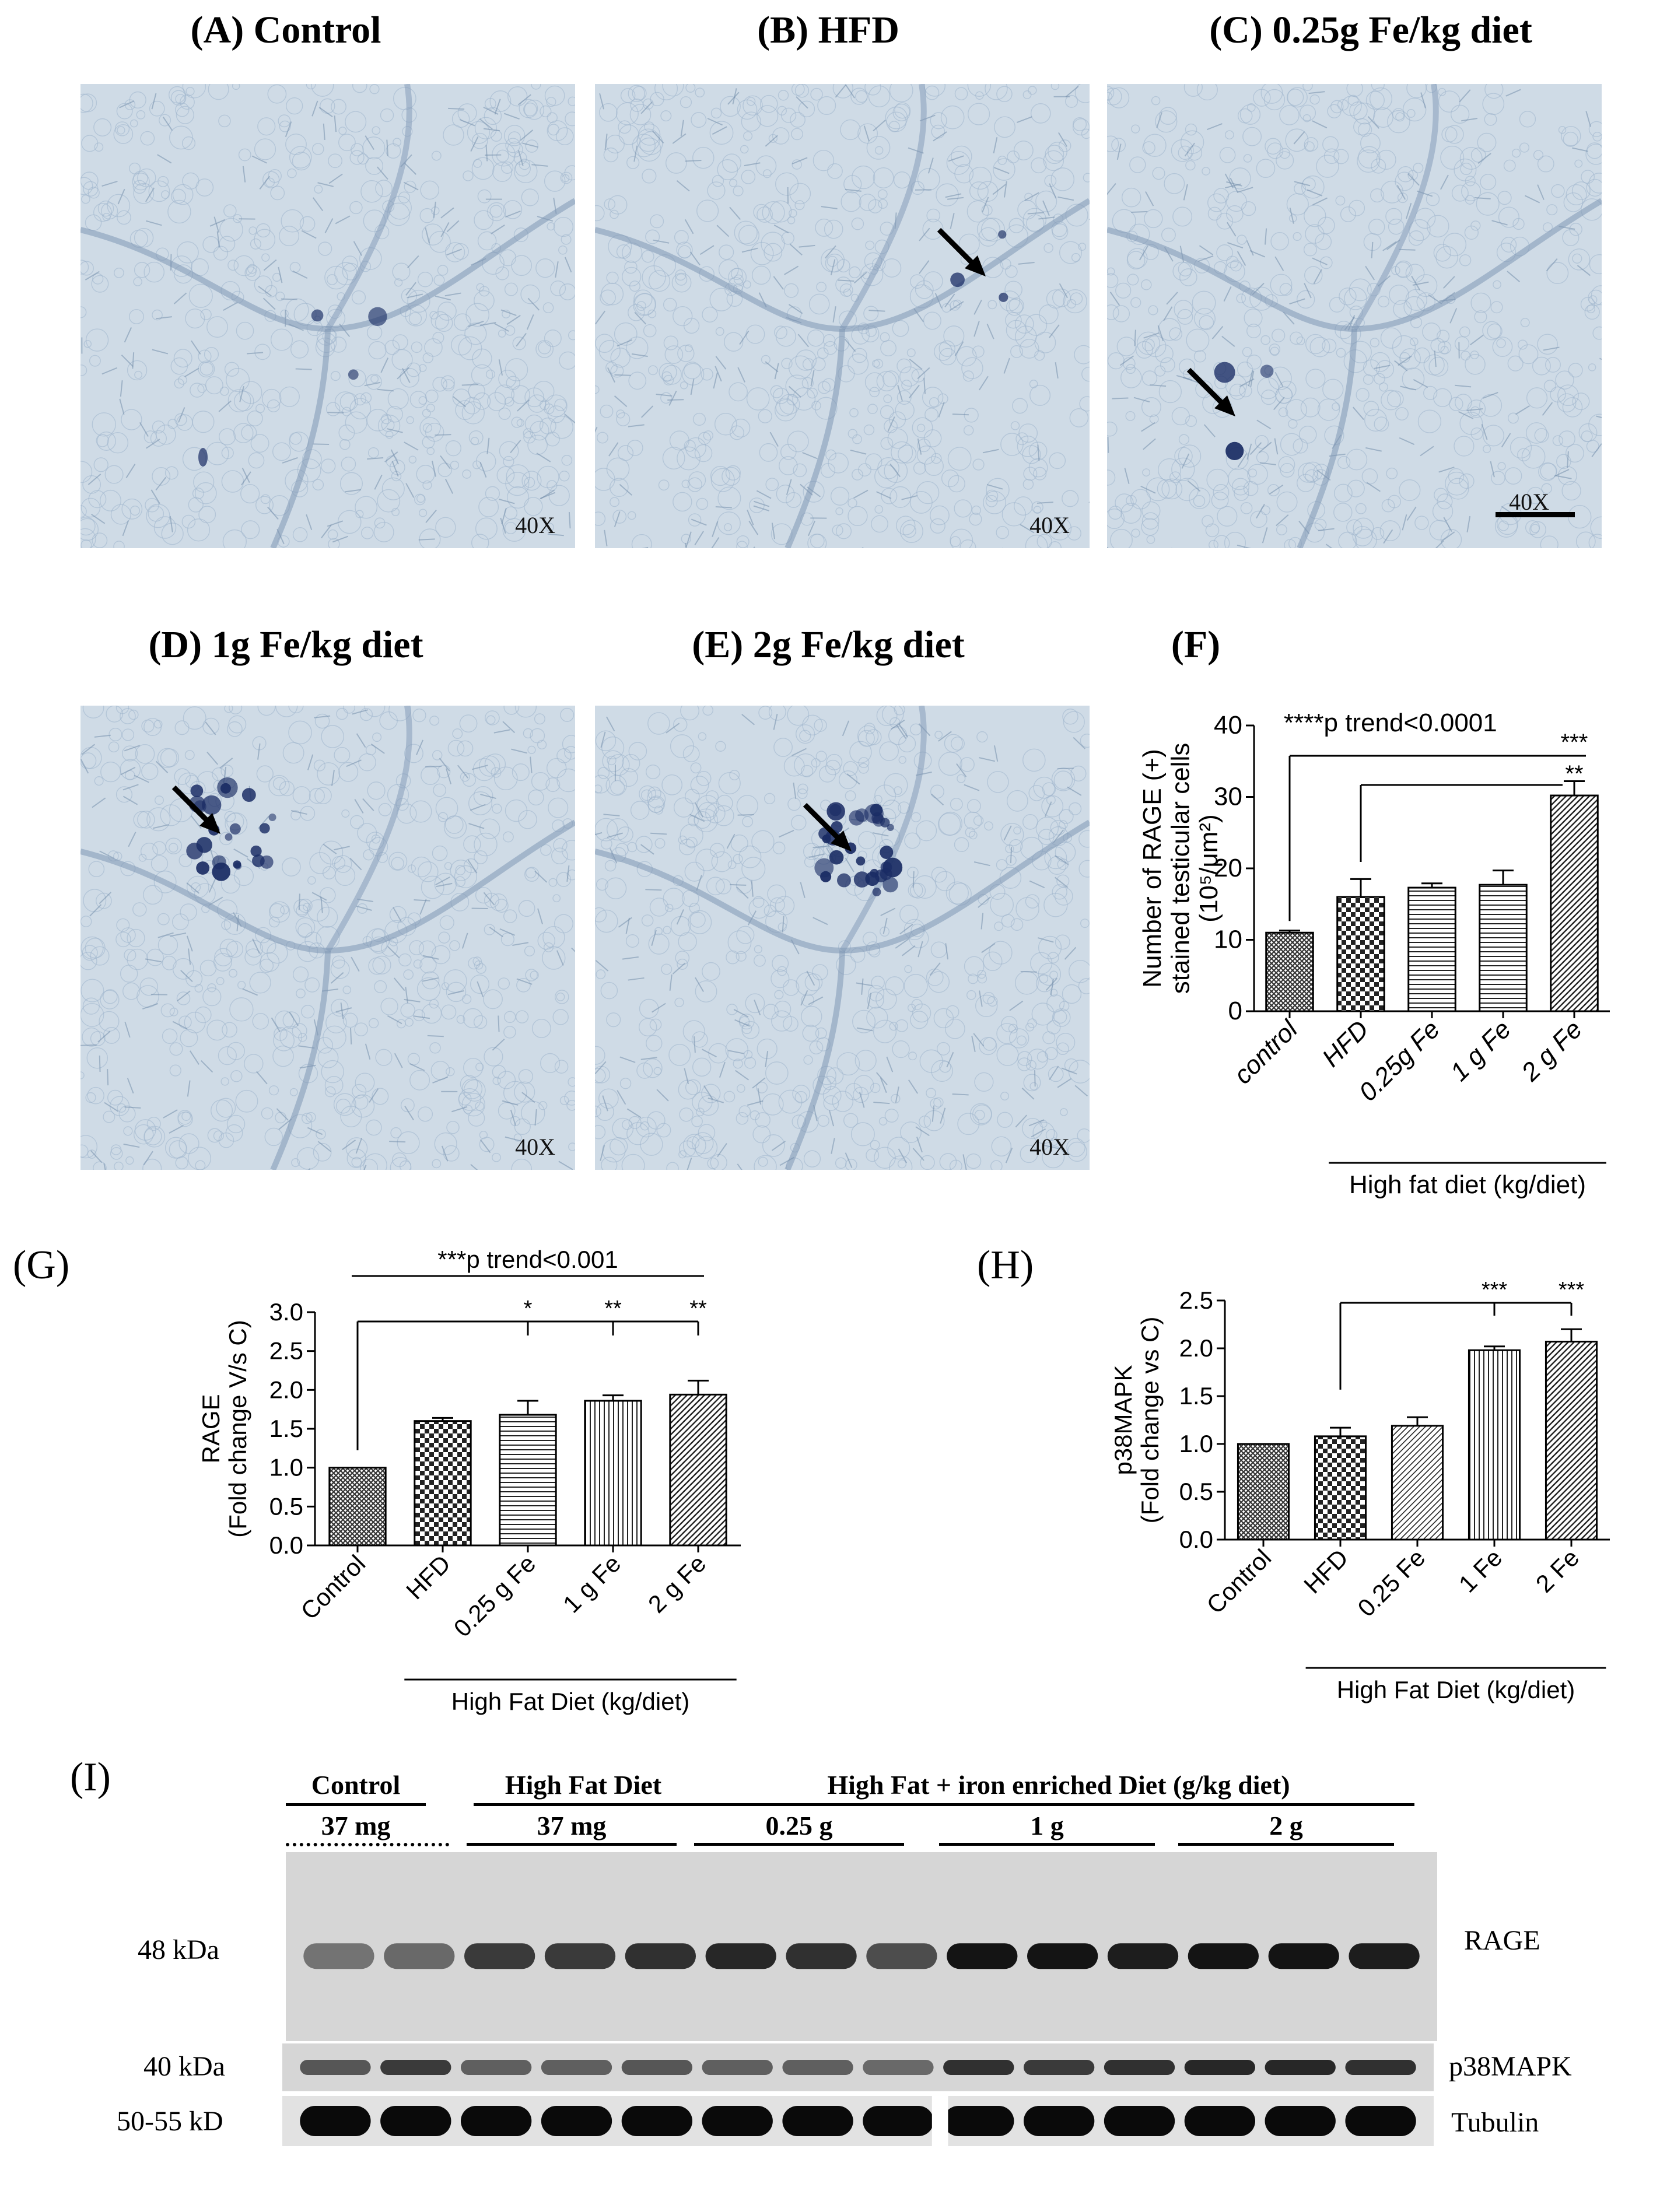 Image resolution: width=1667 pixels, height=2212 pixels. What do you see at coordinates (1495, 2122) in the screenshot?
I see `protein-label-tubulin: Tubulin` at bounding box center [1495, 2122].